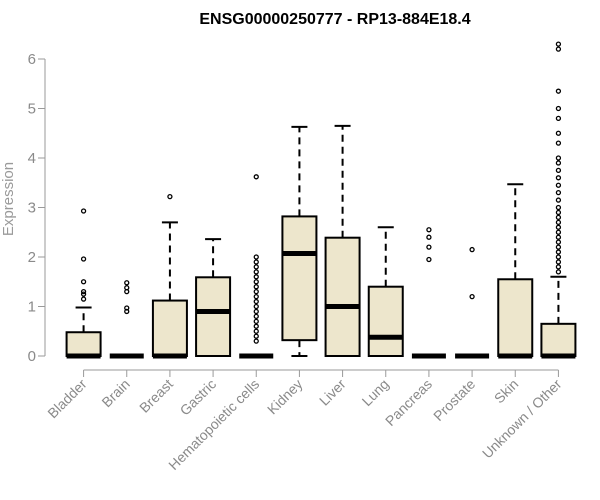 Image resolution: width=600 pixels, height=500 pixels. I want to click on x-tick-label: Unknown / Other, so click(522, 419).